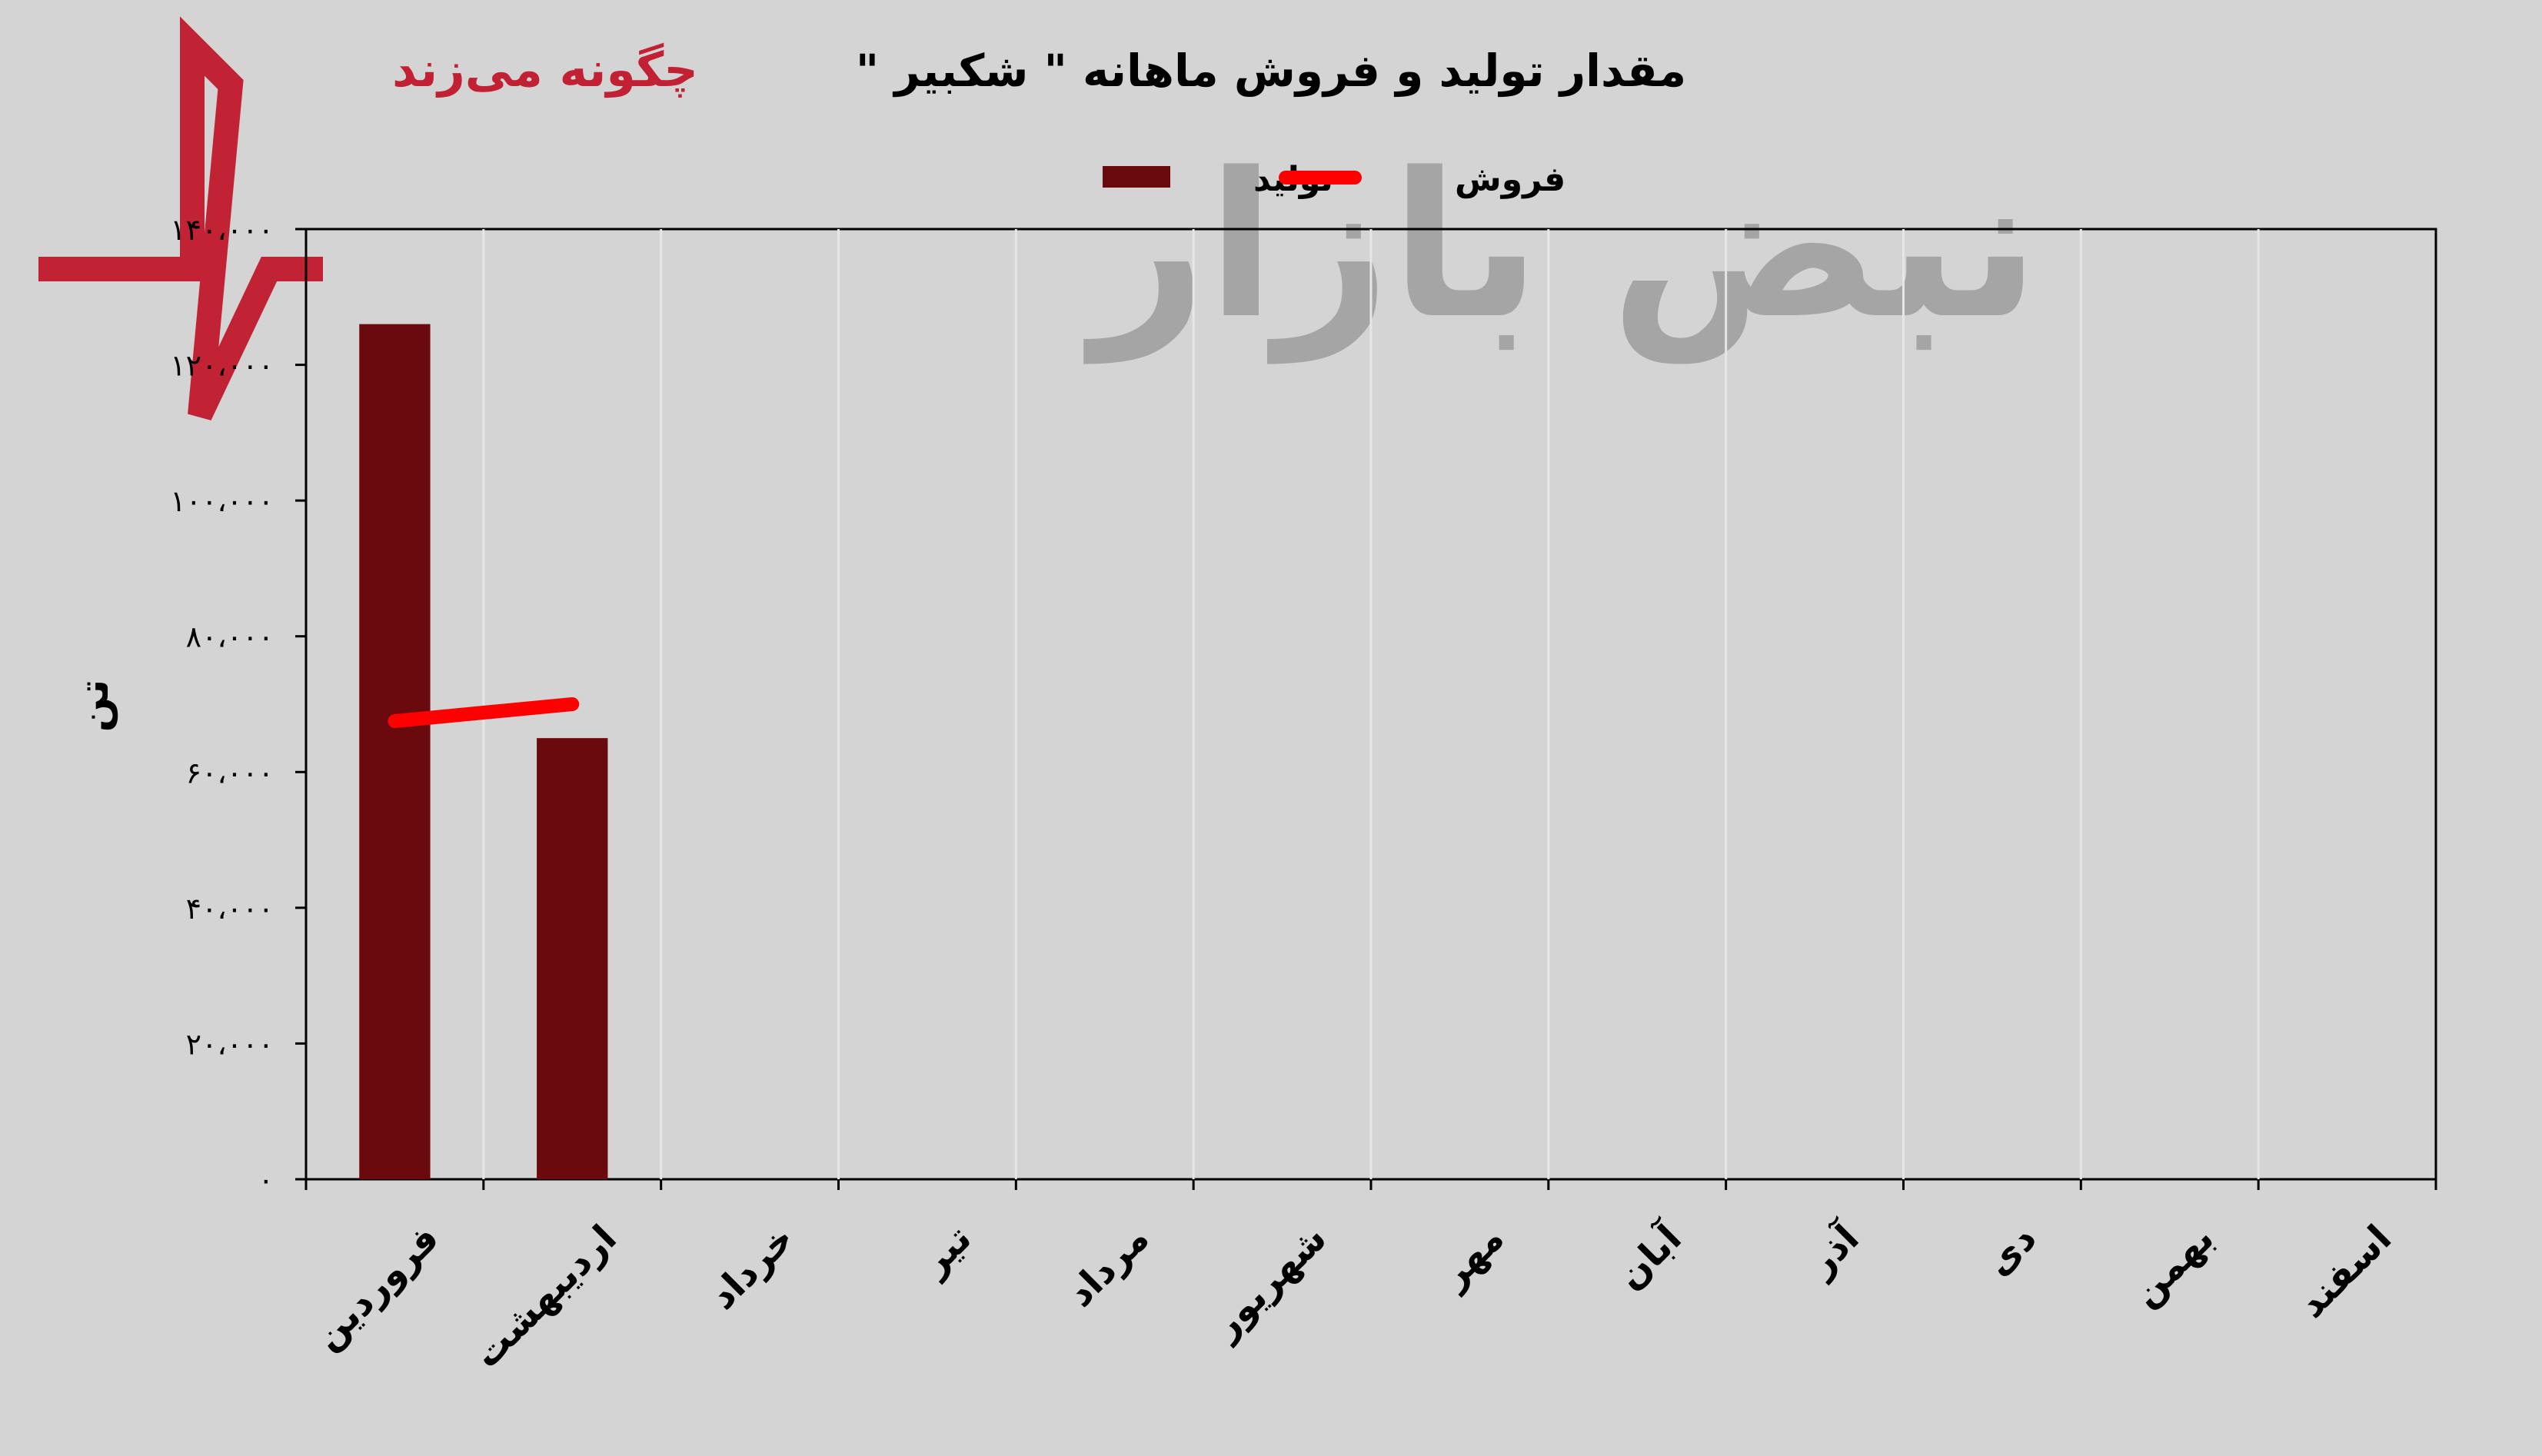 Image resolution: width=2542 pixels, height=1456 pixels. Describe the element at coordinates (1269, 1282) in the screenshot. I see `x-tick-label: شهریور` at that location.